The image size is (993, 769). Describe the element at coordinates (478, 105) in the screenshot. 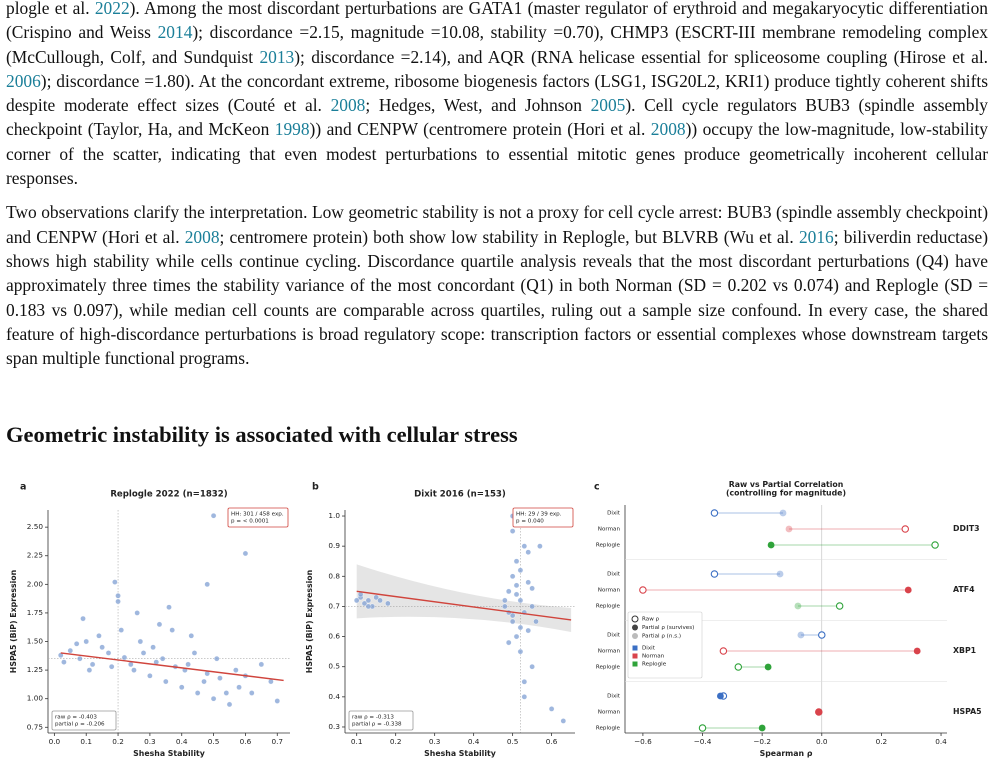

I see `text-run: ; Hedges, West, and Johnson` at that location.